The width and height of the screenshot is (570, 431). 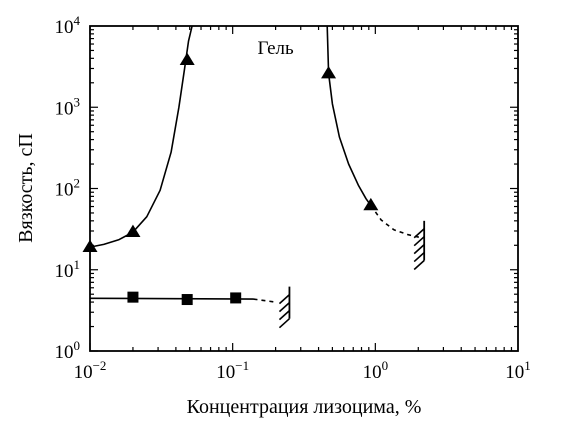 I want to click on limit-hatches, so click(x=352, y=274).